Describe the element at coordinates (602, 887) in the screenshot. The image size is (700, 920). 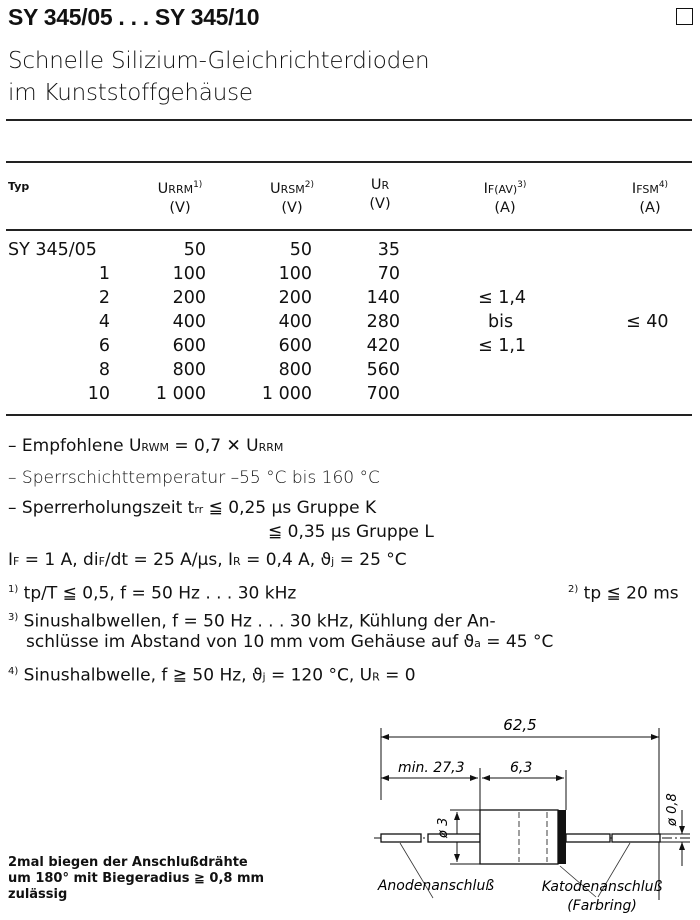
I see `cathode-label: Katodenanschluß` at that location.